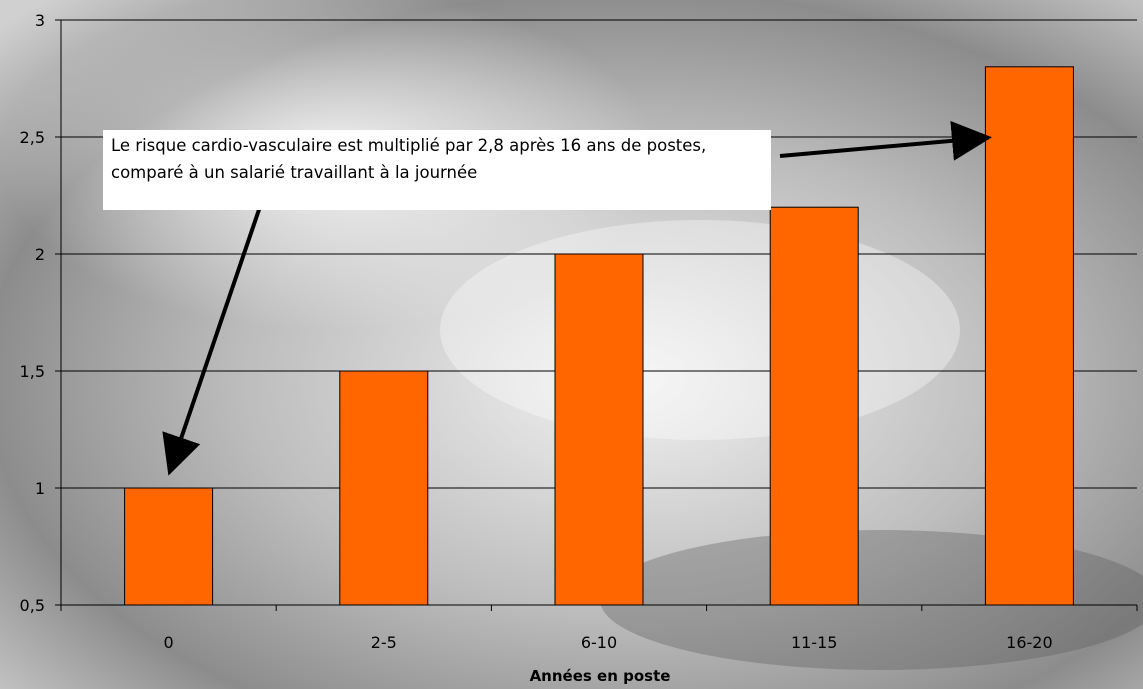  I want to click on annotation-box, so click(437, 170).